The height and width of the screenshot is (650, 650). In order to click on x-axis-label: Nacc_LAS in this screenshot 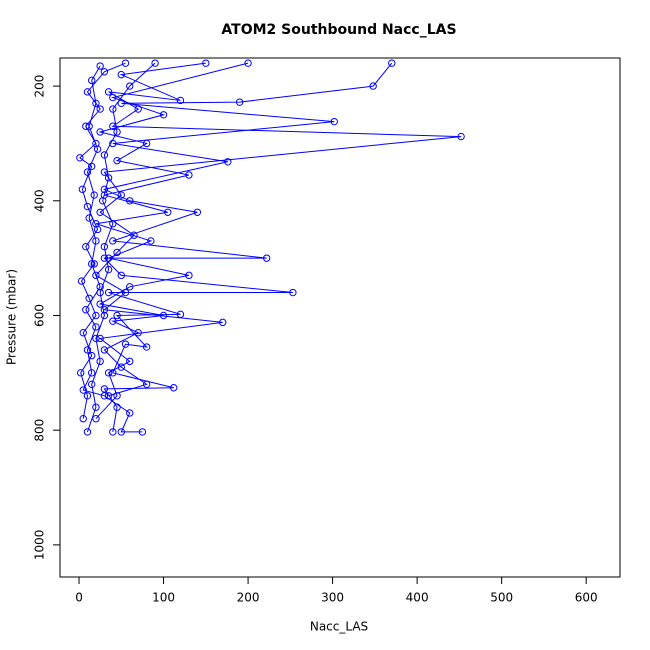, I will do `click(339, 627)`.